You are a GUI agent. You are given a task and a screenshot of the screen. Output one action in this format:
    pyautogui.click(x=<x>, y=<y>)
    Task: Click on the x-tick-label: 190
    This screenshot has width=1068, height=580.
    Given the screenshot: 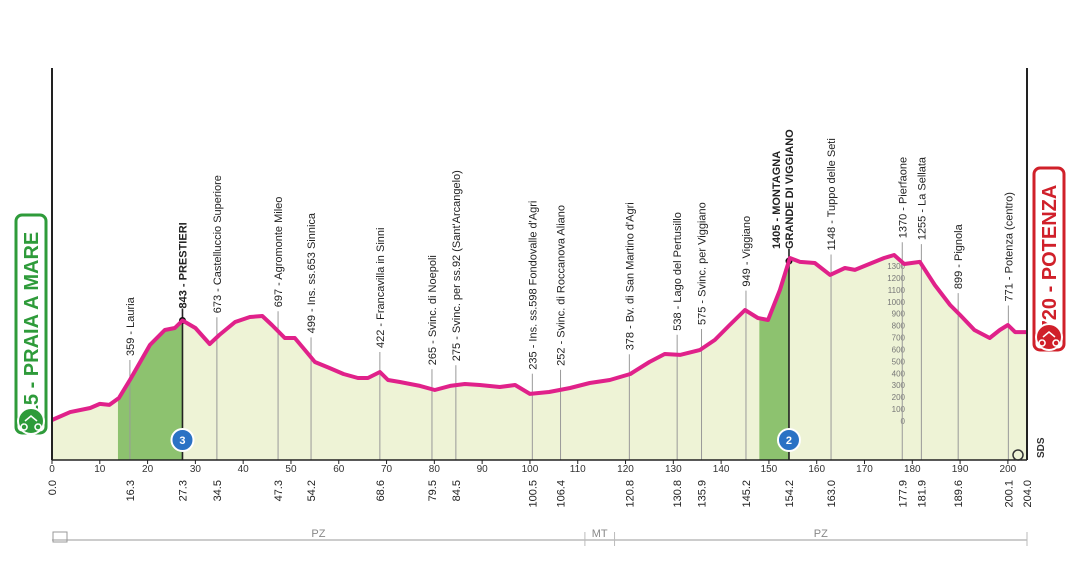 What is the action you would take?
    pyautogui.click(x=960, y=469)
    